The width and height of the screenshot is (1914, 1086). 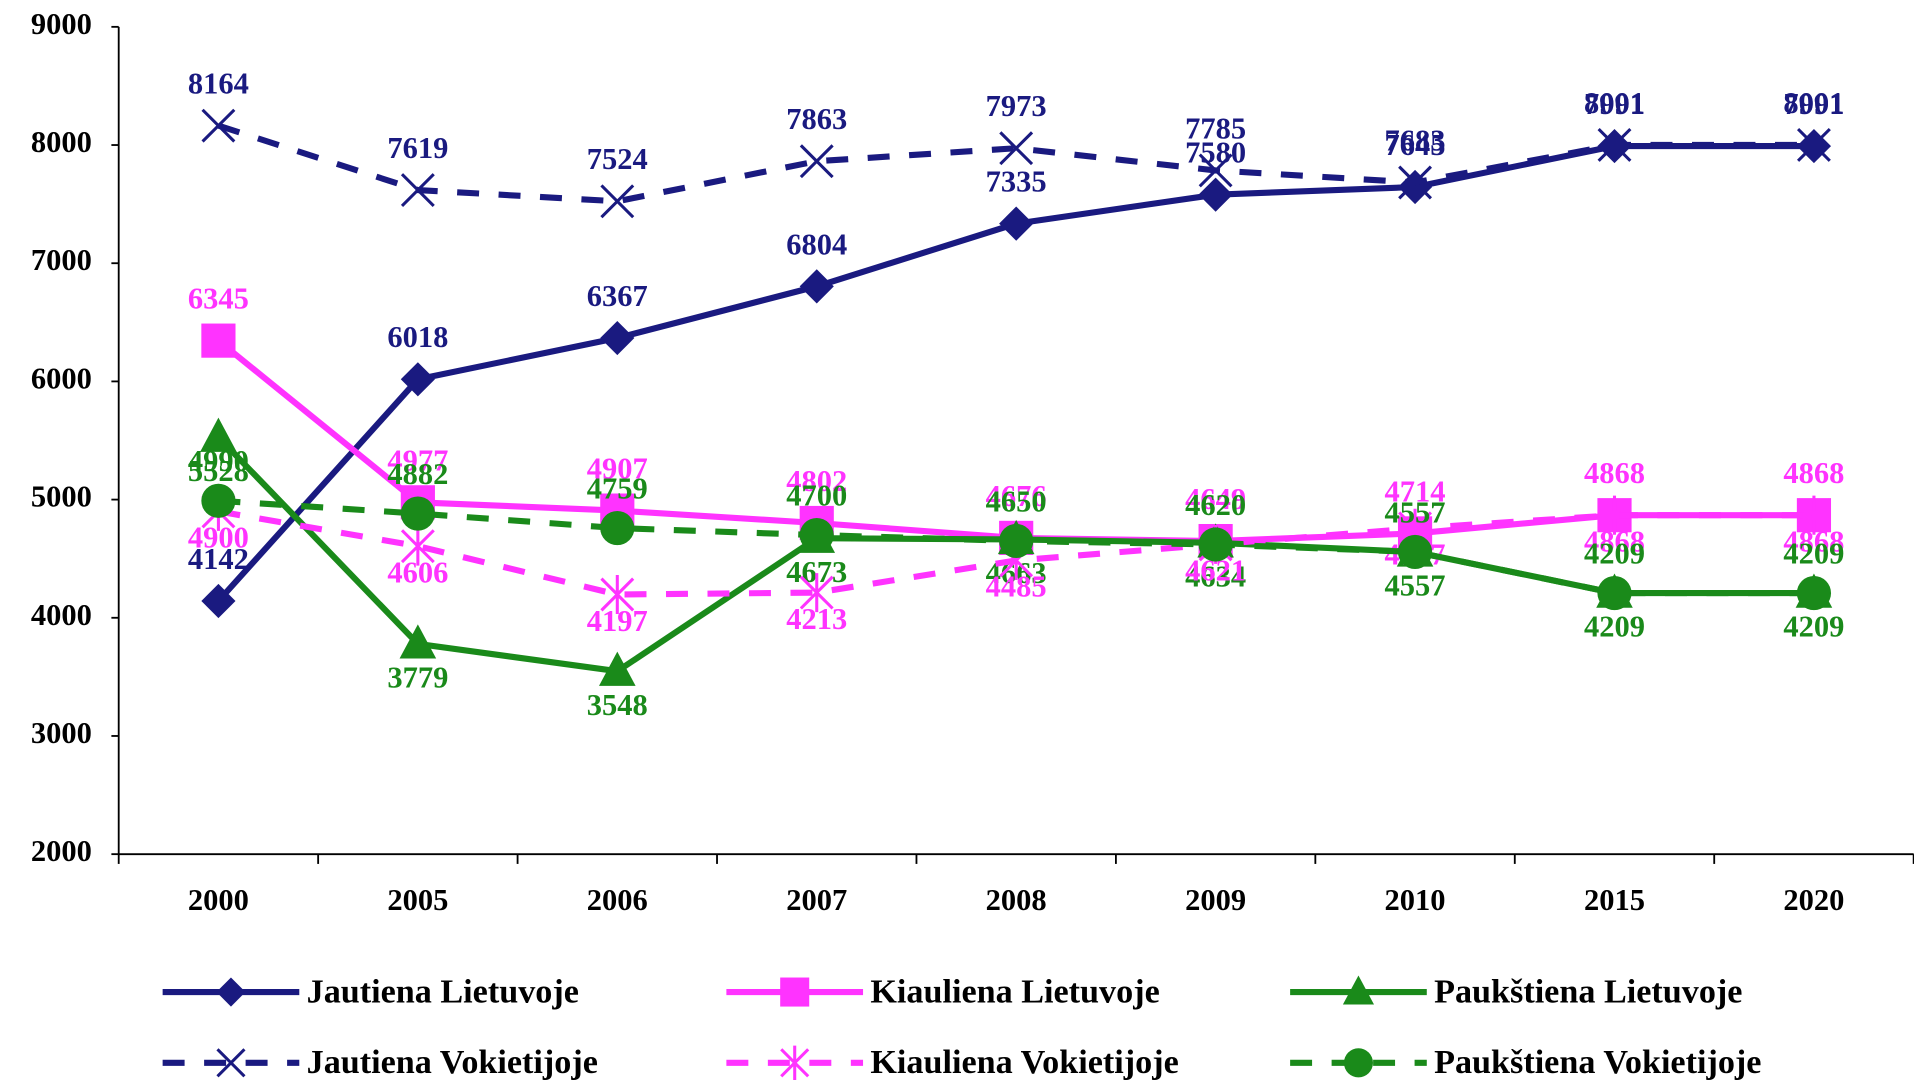 I want to click on data-label: 7683, so click(x=1415, y=140).